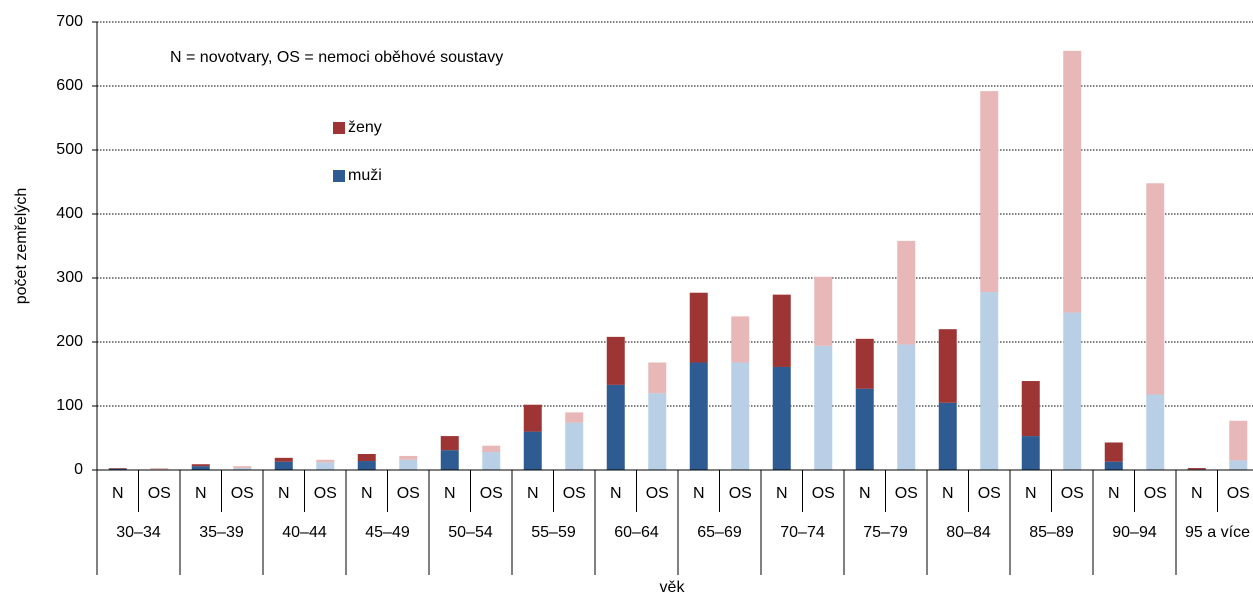  What do you see at coordinates (719, 532) in the screenshot?
I see `group-label: 65–69` at bounding box center [719, 532].